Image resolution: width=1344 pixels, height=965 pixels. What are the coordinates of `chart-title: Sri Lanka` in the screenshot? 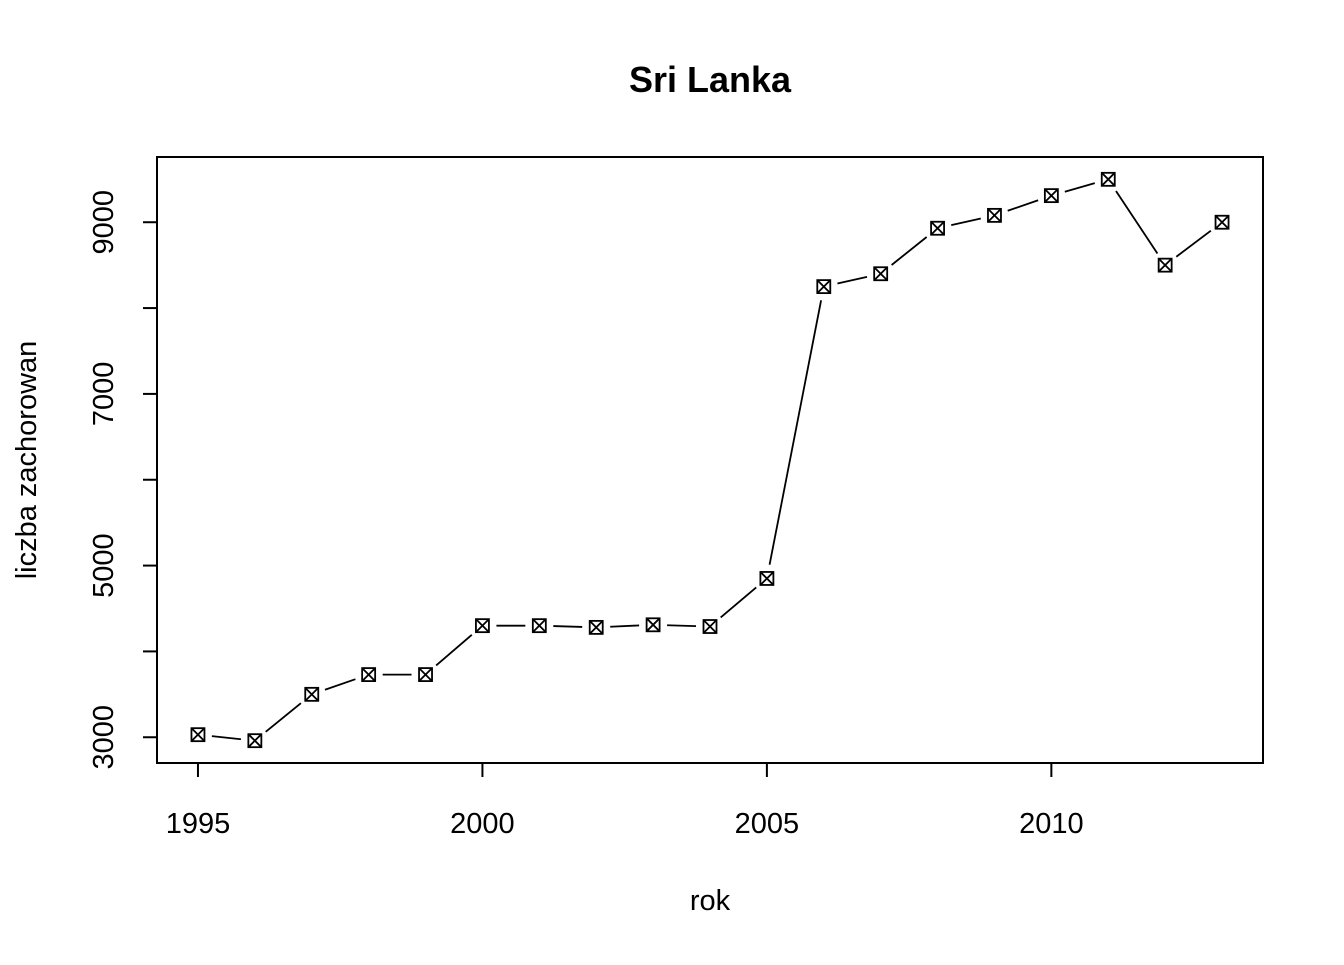 It's located at (710, 79).